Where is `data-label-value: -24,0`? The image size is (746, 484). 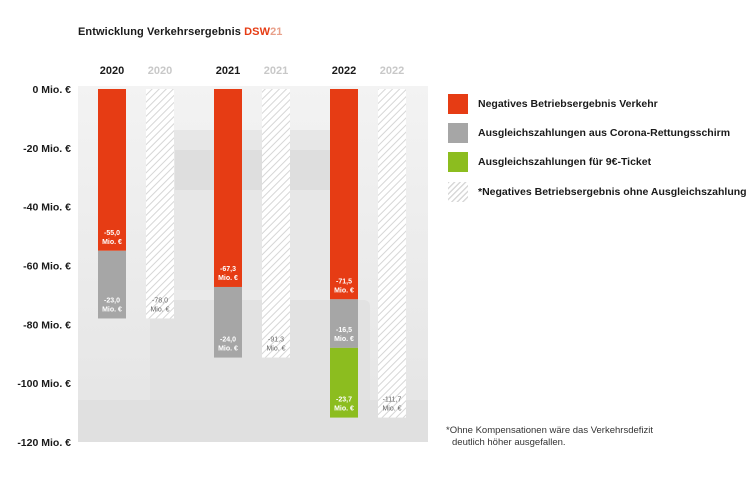
data-label-value: -24,0 is located at coordinates (228, 340).